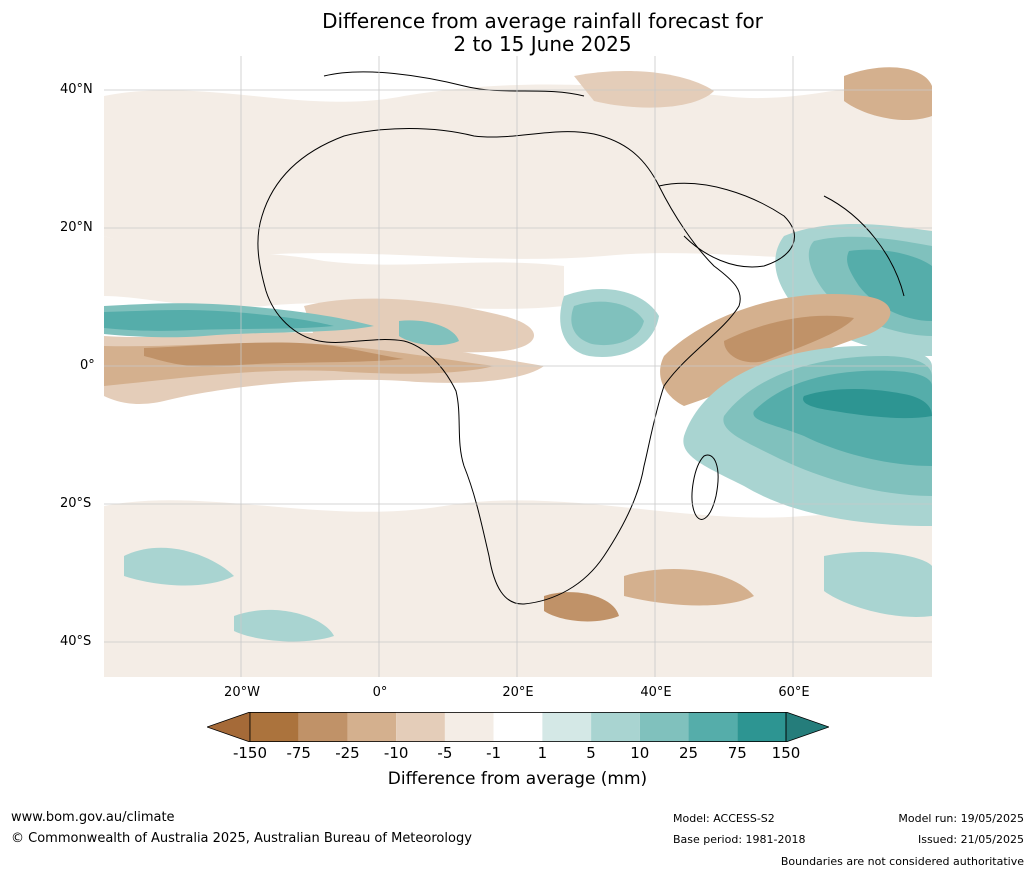 The height and width of the screenshot is (873, 1035). What do you see at coordinates (794, 692) in the screenshot?
I see `lon-label-60e: 60°E` at bounding box center [794, 692].